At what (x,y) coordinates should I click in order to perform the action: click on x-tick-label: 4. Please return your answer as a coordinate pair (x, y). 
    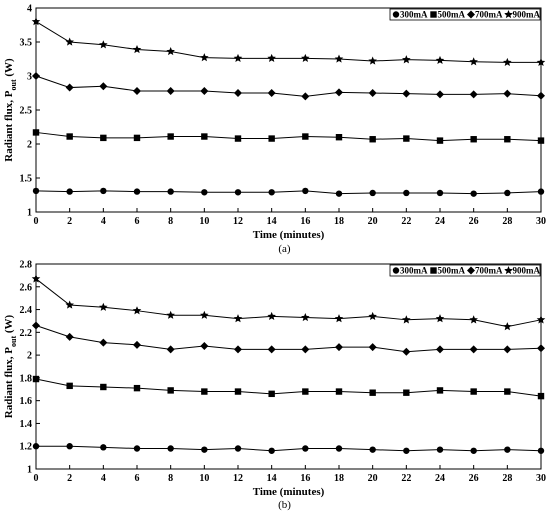
    Looking at the image, I should click on (103, 221).